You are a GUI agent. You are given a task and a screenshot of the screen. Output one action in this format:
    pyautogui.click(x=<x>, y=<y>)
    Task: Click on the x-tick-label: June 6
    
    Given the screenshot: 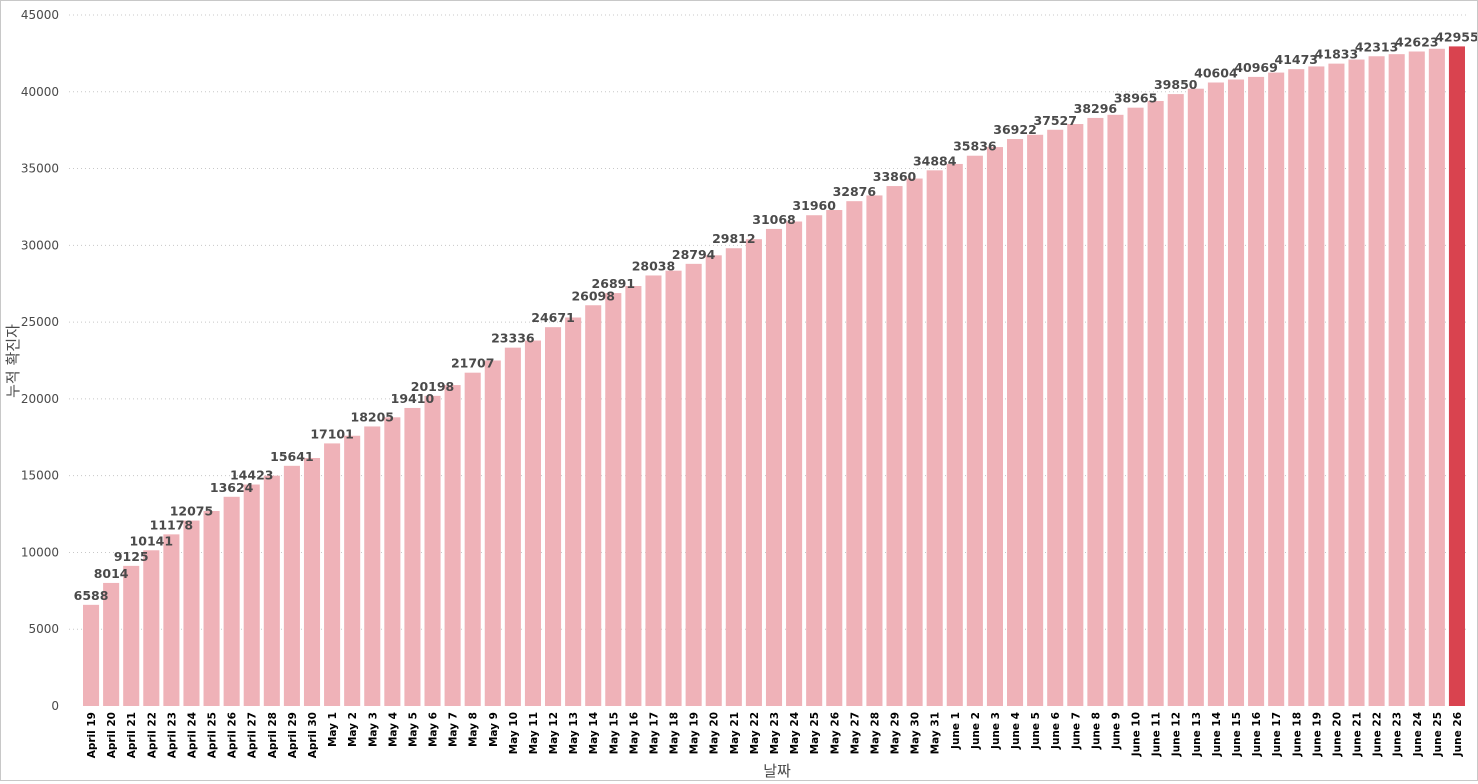 What is the action you would take?
    pyautogui.click(x=1056, y=731)
    